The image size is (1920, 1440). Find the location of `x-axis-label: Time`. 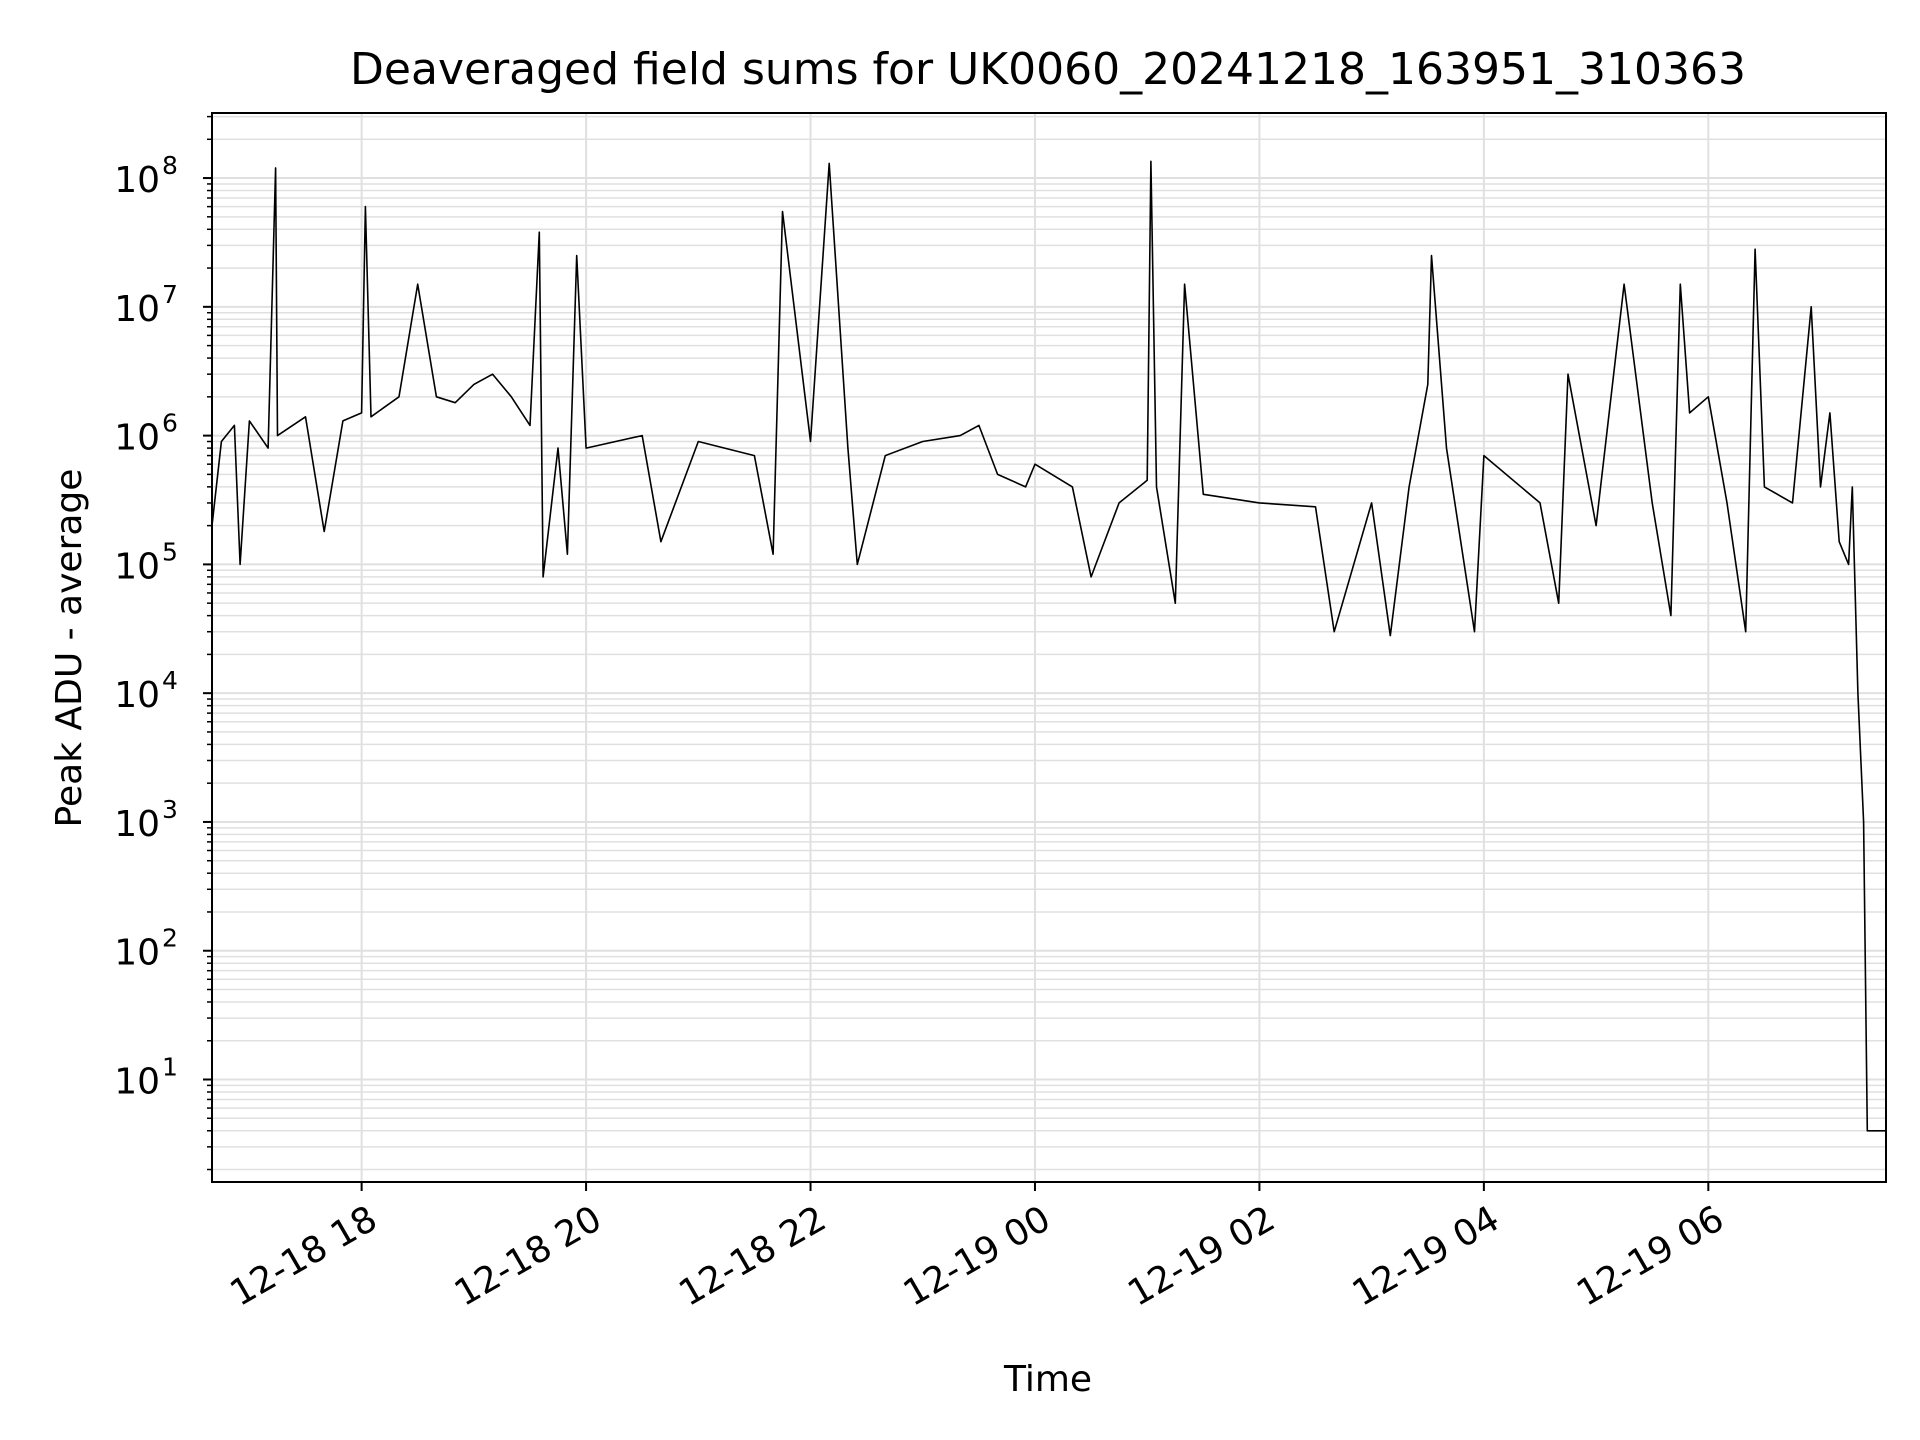

x-axis-label: Time is located at coordinates (1047, 1379).